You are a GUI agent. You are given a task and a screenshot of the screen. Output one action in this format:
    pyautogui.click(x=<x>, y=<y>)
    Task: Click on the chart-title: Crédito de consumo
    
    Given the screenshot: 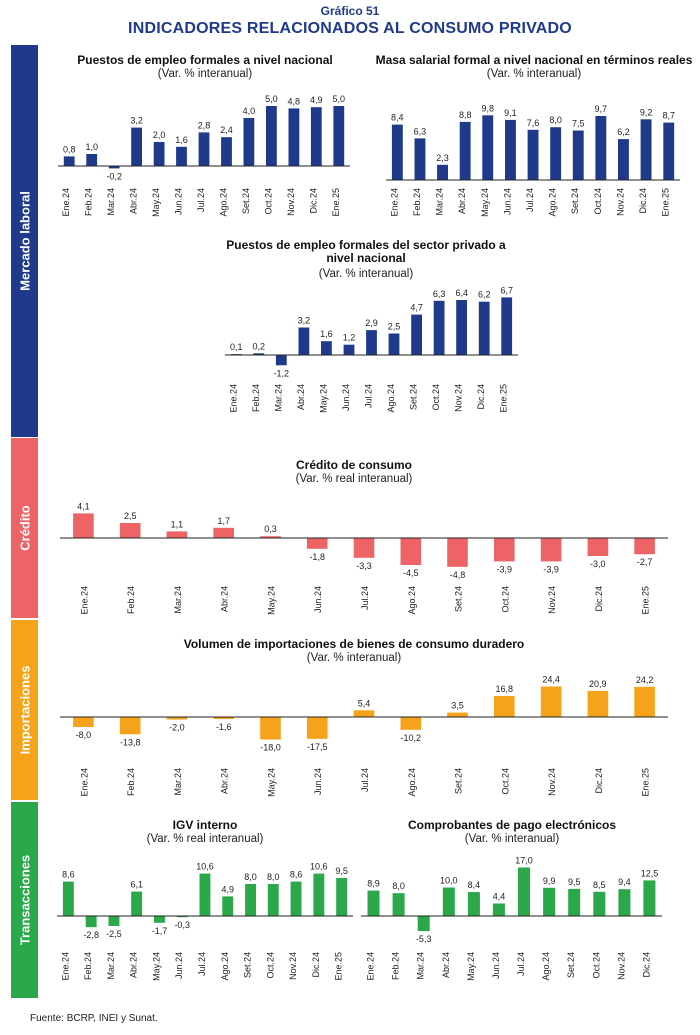 What is the action you would take?
    pyautogui.click(x=354, y=465)
    